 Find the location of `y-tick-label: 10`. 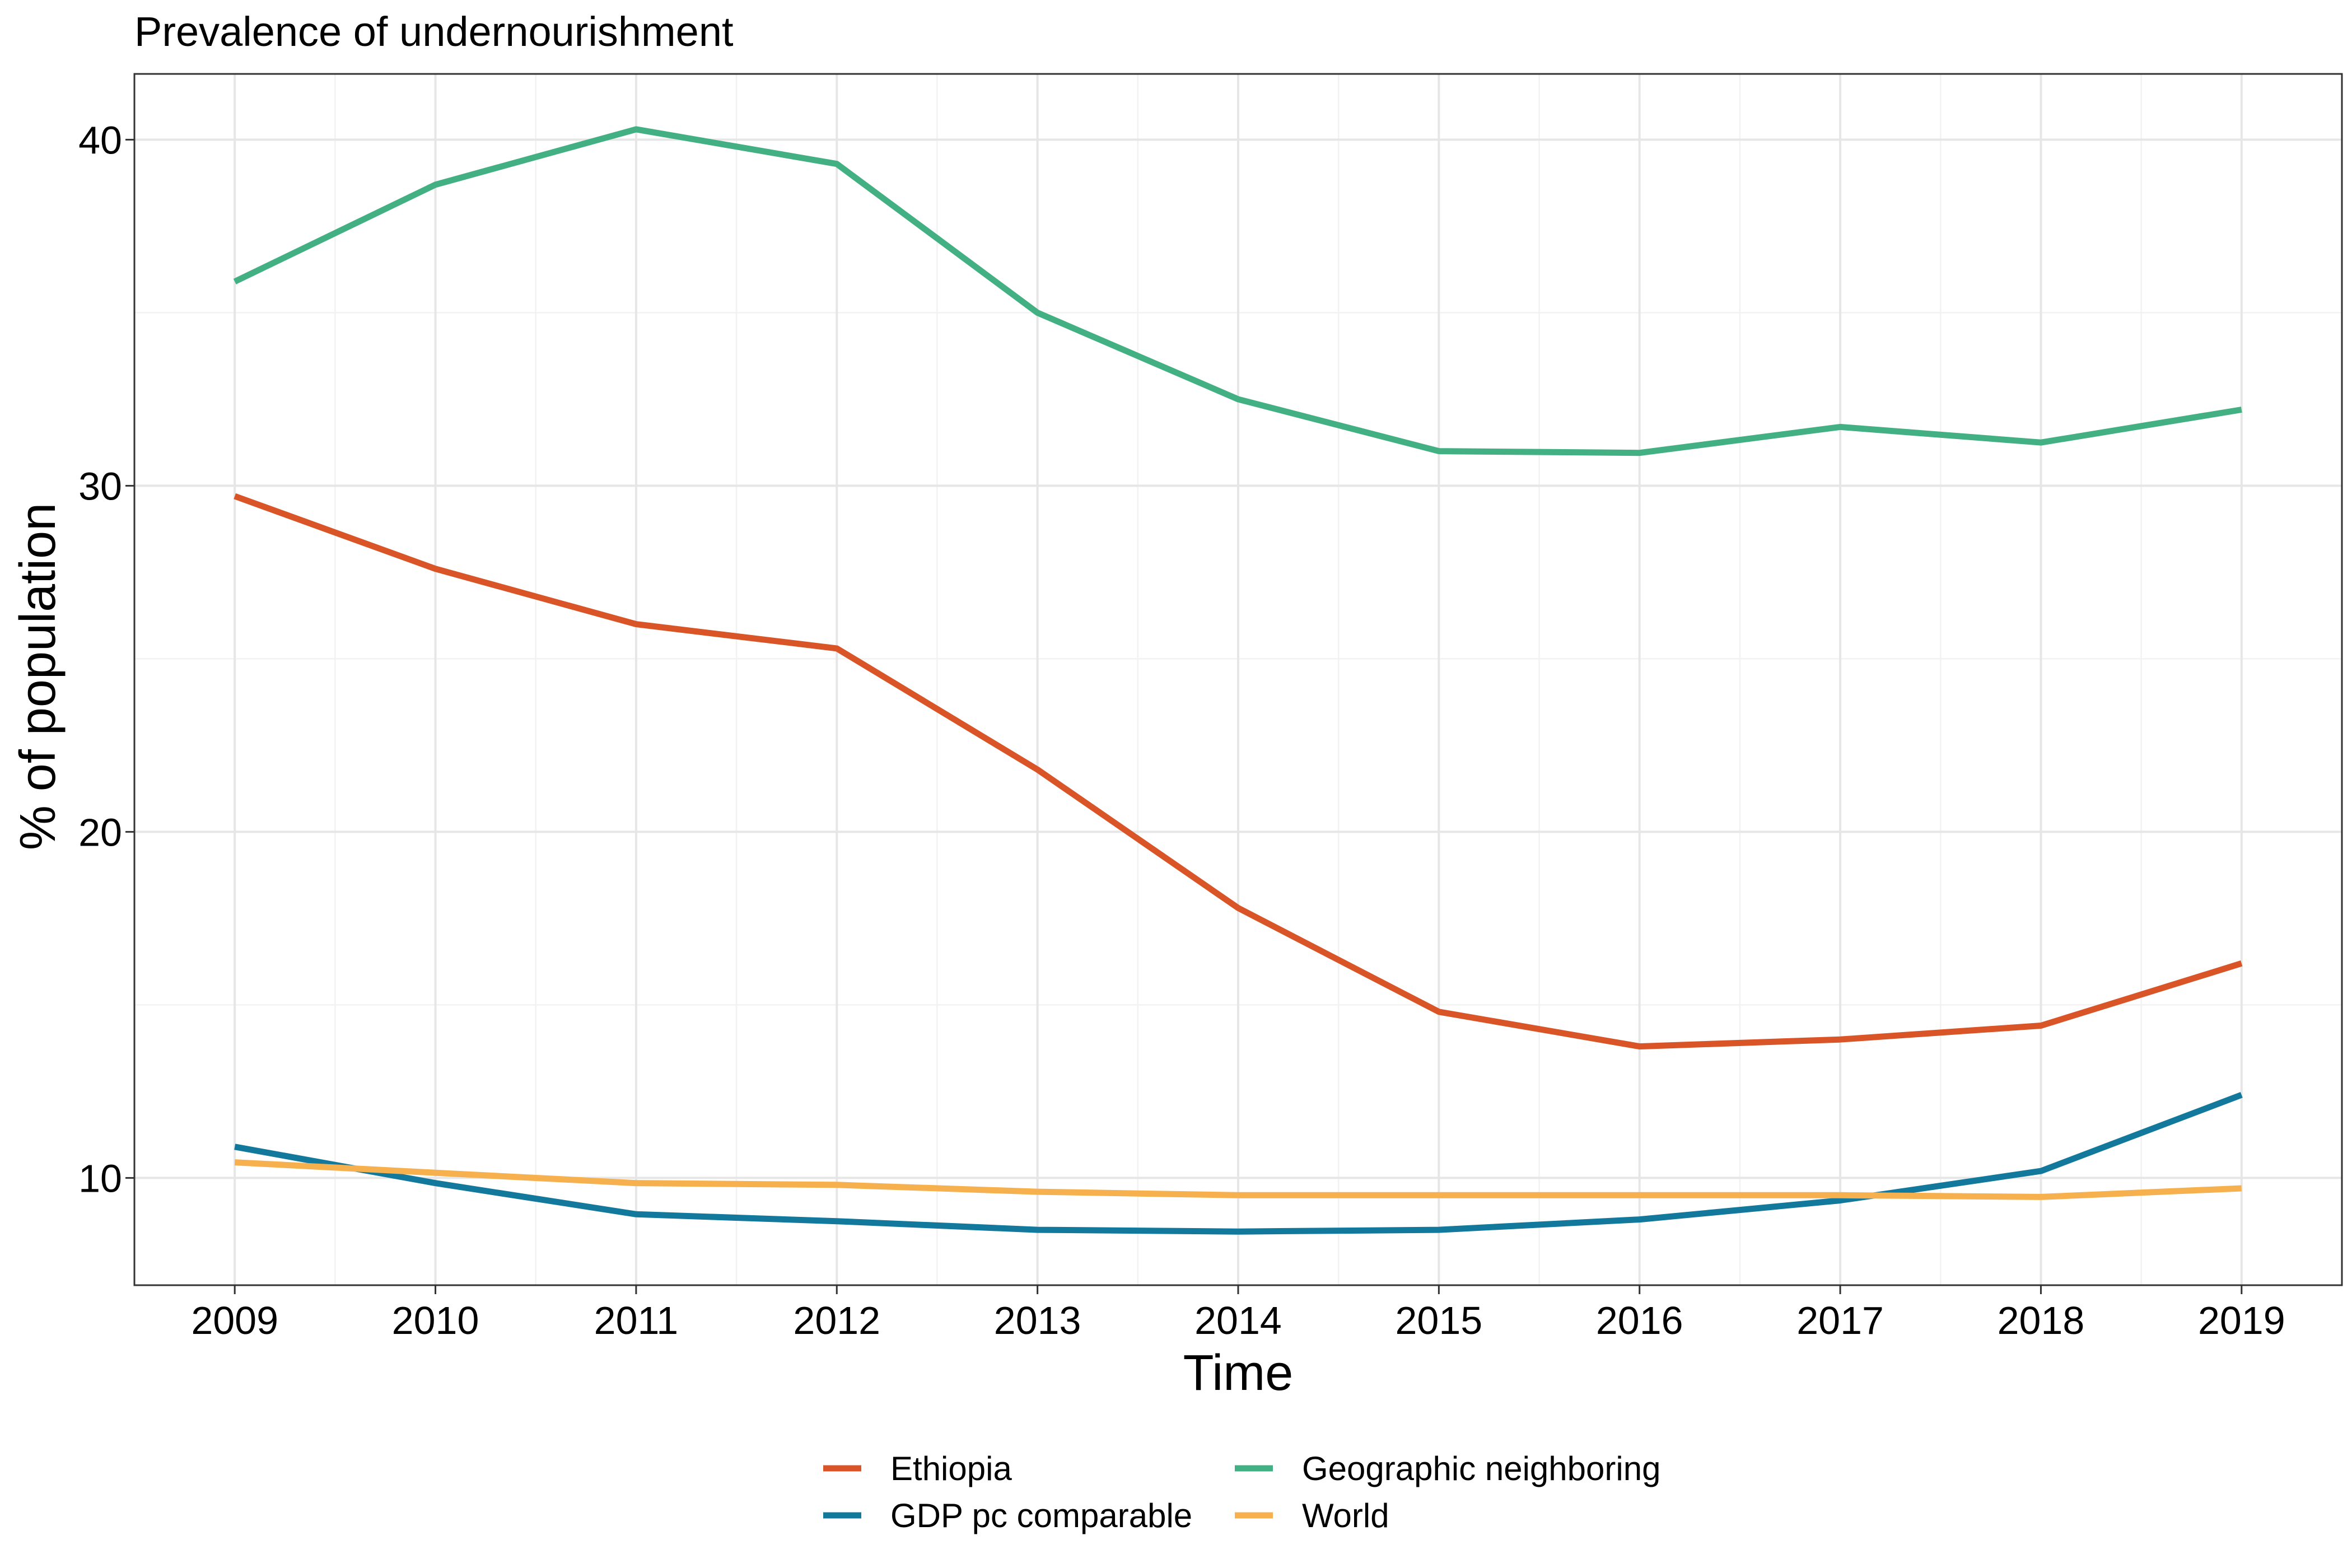

y-tick-label: 10 is located at coordinates (100, 1178).